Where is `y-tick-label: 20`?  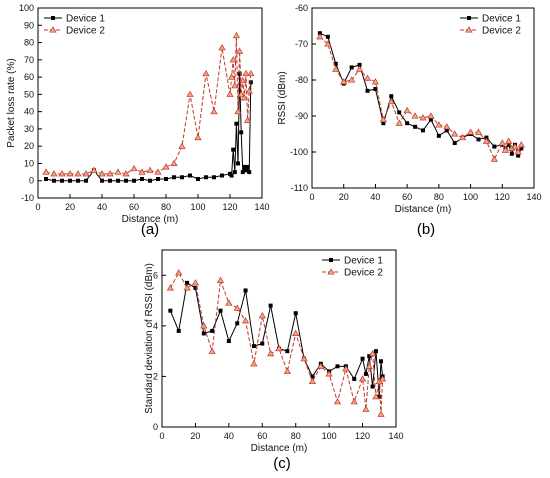
y-tick-label: 20 is located at coordinates (29, 146).